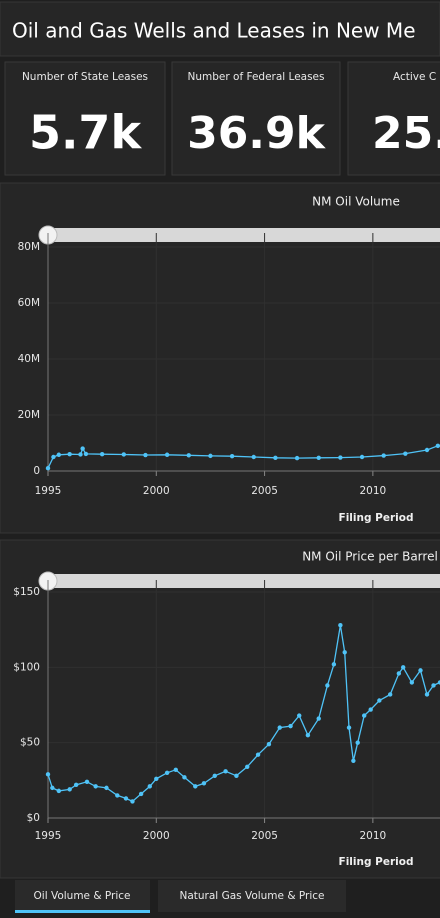  I want to click on chart-title: NM Oil Volume, so click(356, 202).